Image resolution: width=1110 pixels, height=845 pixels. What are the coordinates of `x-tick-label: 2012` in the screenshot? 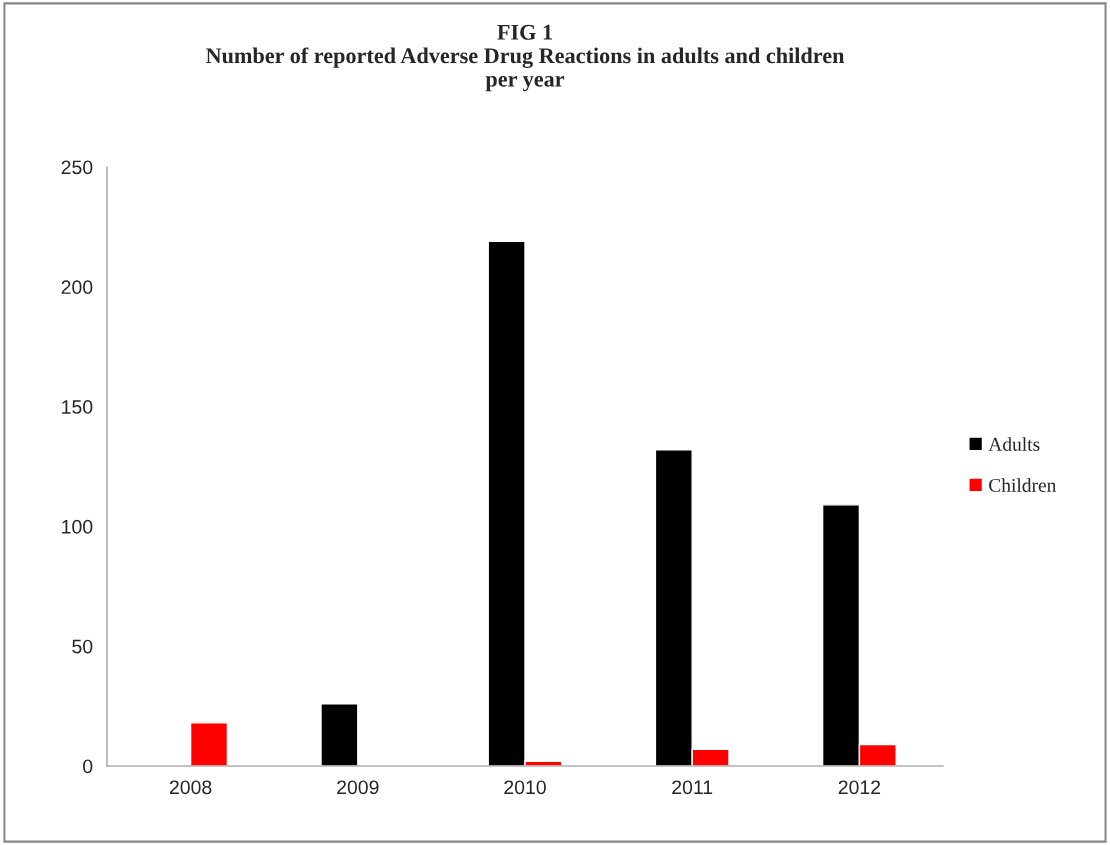 It's located at (859, 787).